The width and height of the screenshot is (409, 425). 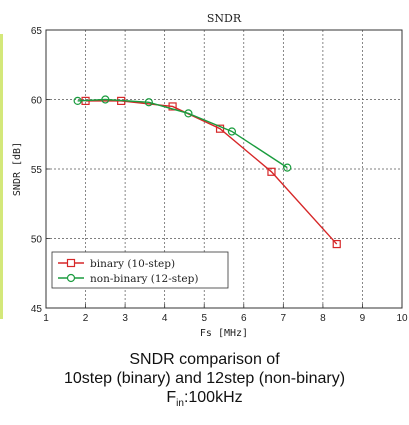 What do you see at coordinates (244, 318) in the screenshot?
I see `x-tick-label: 6` at bounding box center [244, 318].